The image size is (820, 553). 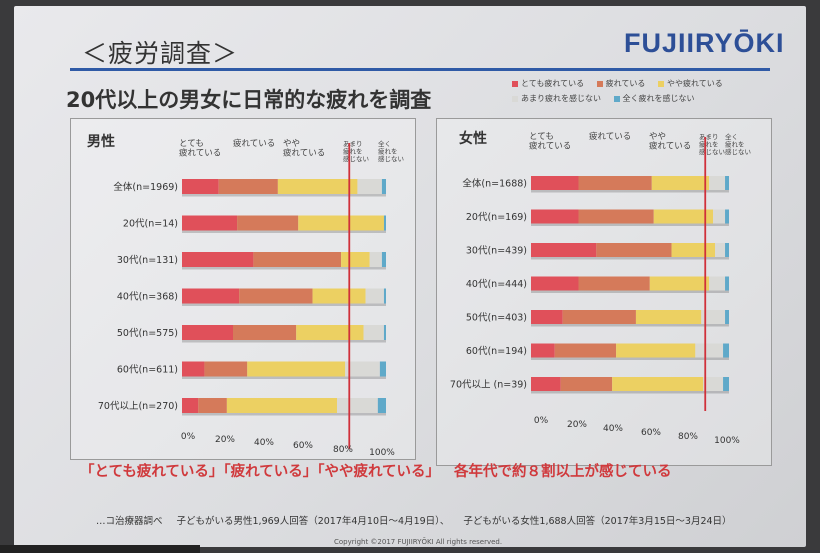 What do you see at coordinates (138, 406) in the screenshot?
I see `category-label: 70代以上(n=270)` at bounding box center [138, 406].